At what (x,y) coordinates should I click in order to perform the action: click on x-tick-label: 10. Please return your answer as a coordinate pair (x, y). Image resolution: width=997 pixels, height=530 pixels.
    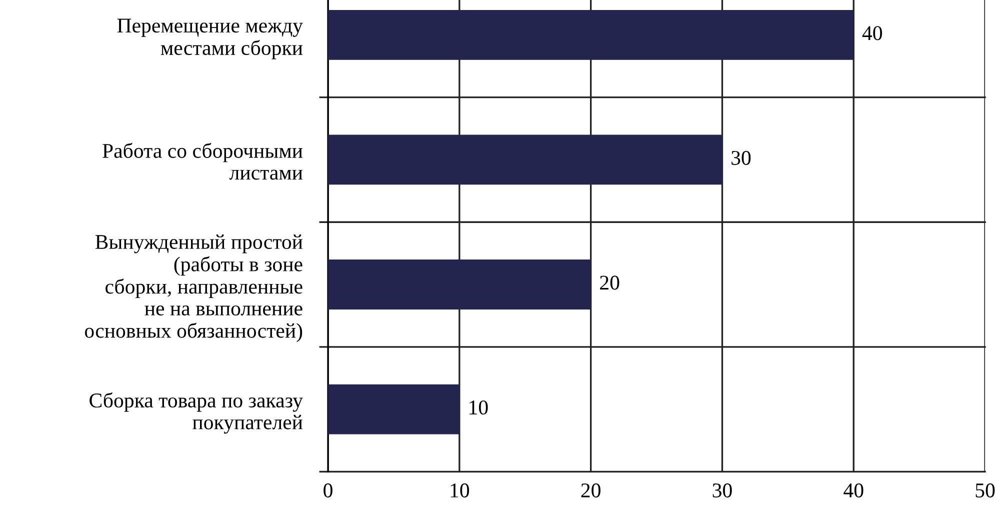
    Looking at the image, I should click on (460, 490).